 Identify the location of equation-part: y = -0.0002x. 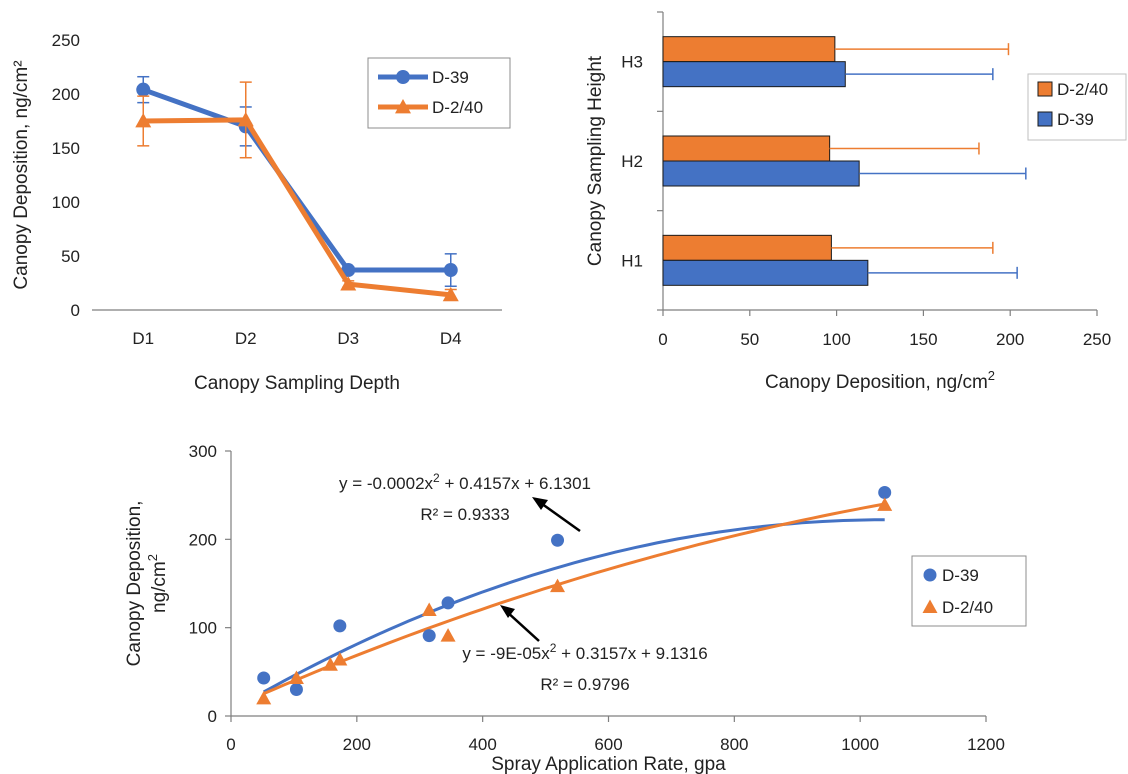
(386, 483).